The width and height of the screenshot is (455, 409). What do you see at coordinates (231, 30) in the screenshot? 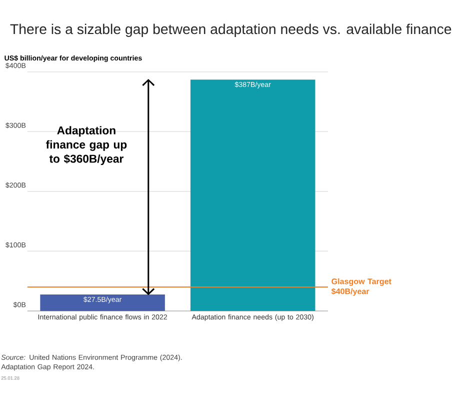
I see `chart-title: There is a sizable gap between adaptation needs vs. available finance` at bounding box center [231, 30].